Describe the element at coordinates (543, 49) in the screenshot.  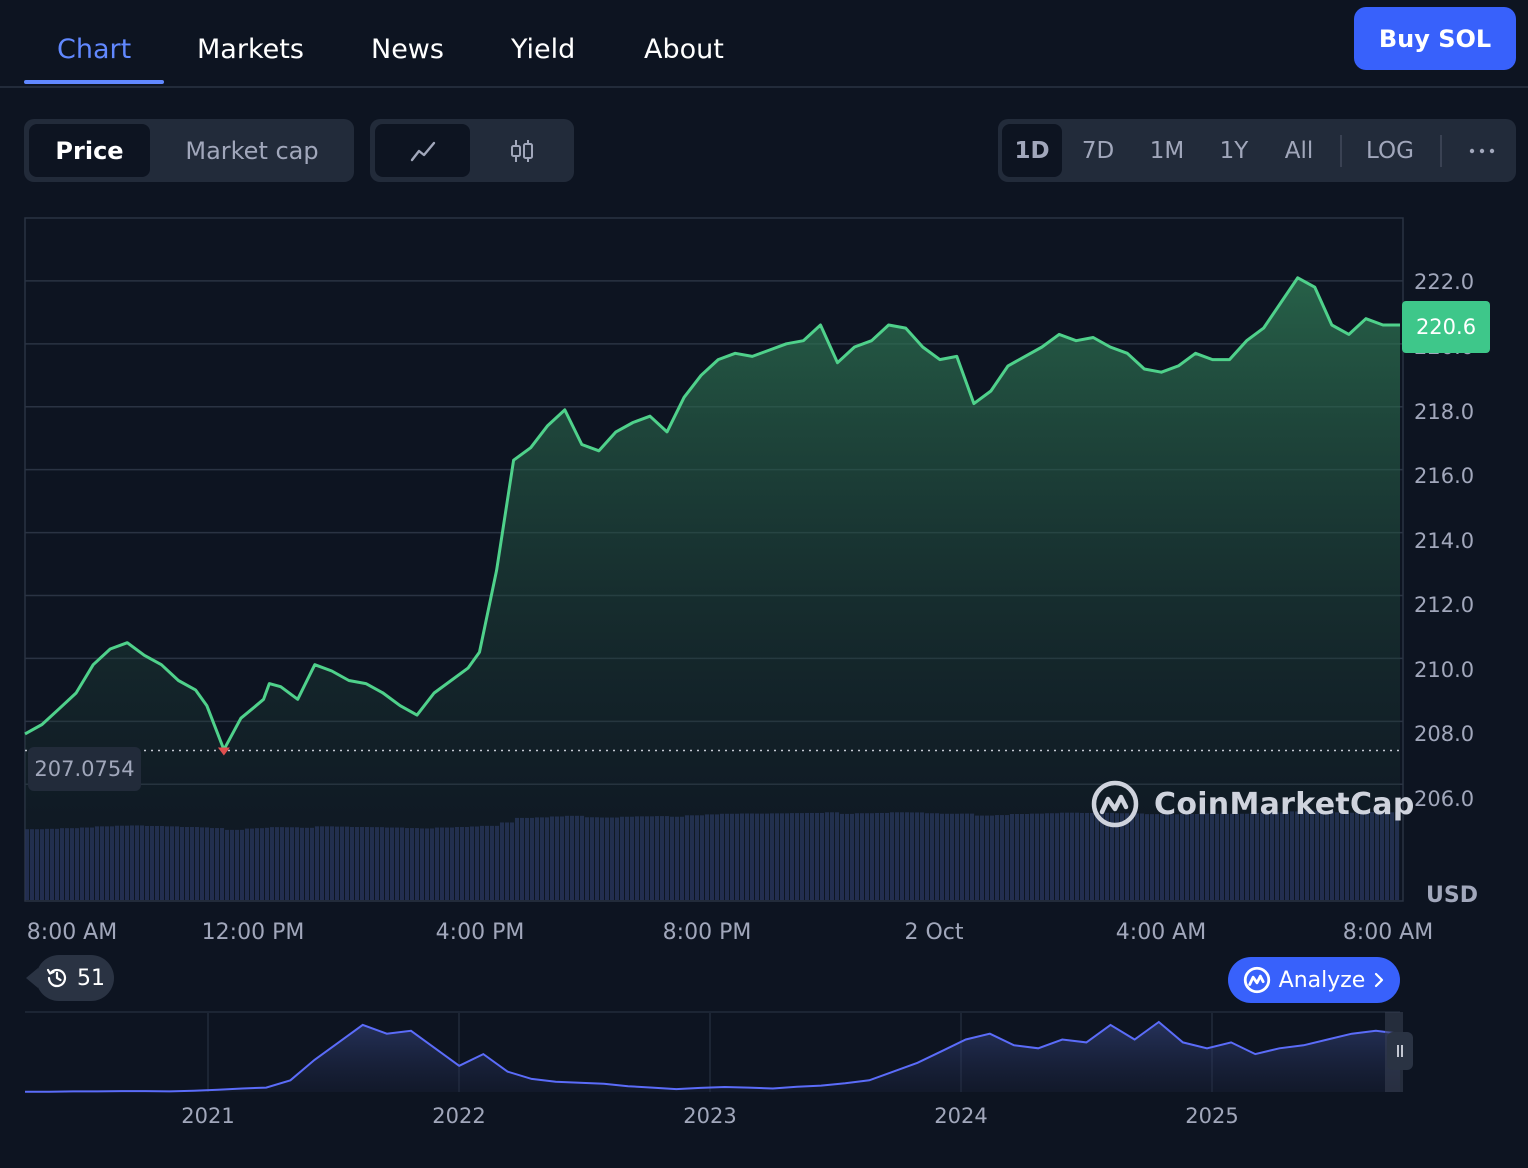
I see `tab-yield: Yield` at that location.